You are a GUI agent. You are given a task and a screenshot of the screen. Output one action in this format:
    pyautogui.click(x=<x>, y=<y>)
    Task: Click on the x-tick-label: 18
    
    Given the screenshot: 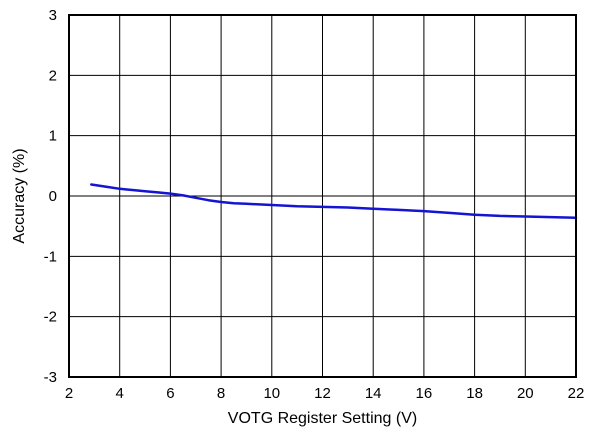 What is the action you would take?
    pyautogui.click(x=474, y=393)
    